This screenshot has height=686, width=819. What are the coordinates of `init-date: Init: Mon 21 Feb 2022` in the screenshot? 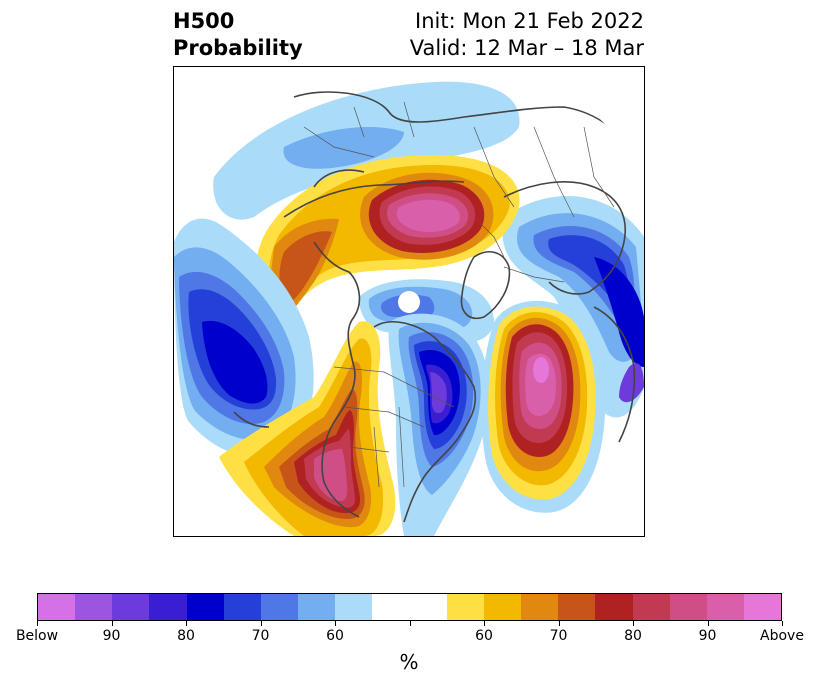 It's located at (529, 21).